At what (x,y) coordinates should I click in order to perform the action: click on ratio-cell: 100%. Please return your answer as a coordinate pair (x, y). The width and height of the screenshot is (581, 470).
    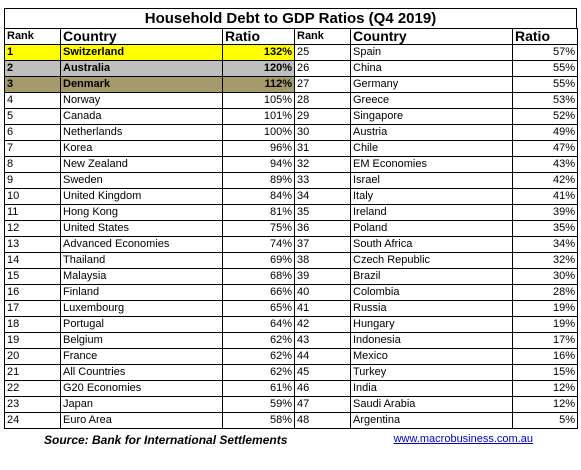
    Looking at the image, I should click on (258, 132).